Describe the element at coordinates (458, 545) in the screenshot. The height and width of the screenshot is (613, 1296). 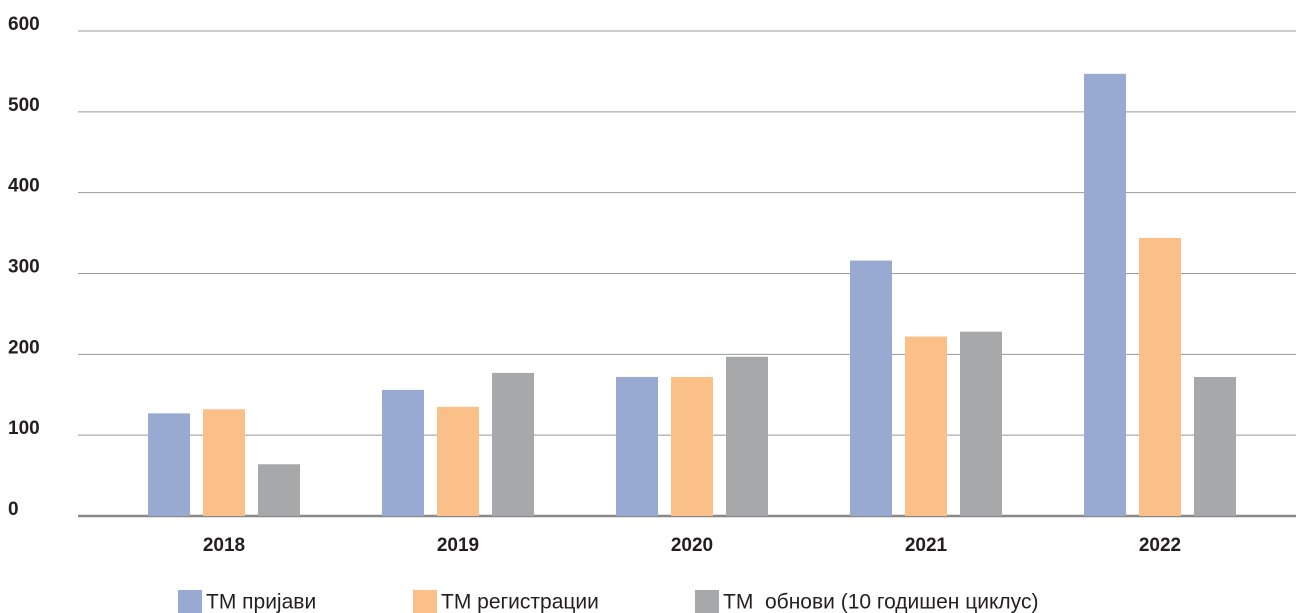
I see `x-tick-label: 2019` at that location.